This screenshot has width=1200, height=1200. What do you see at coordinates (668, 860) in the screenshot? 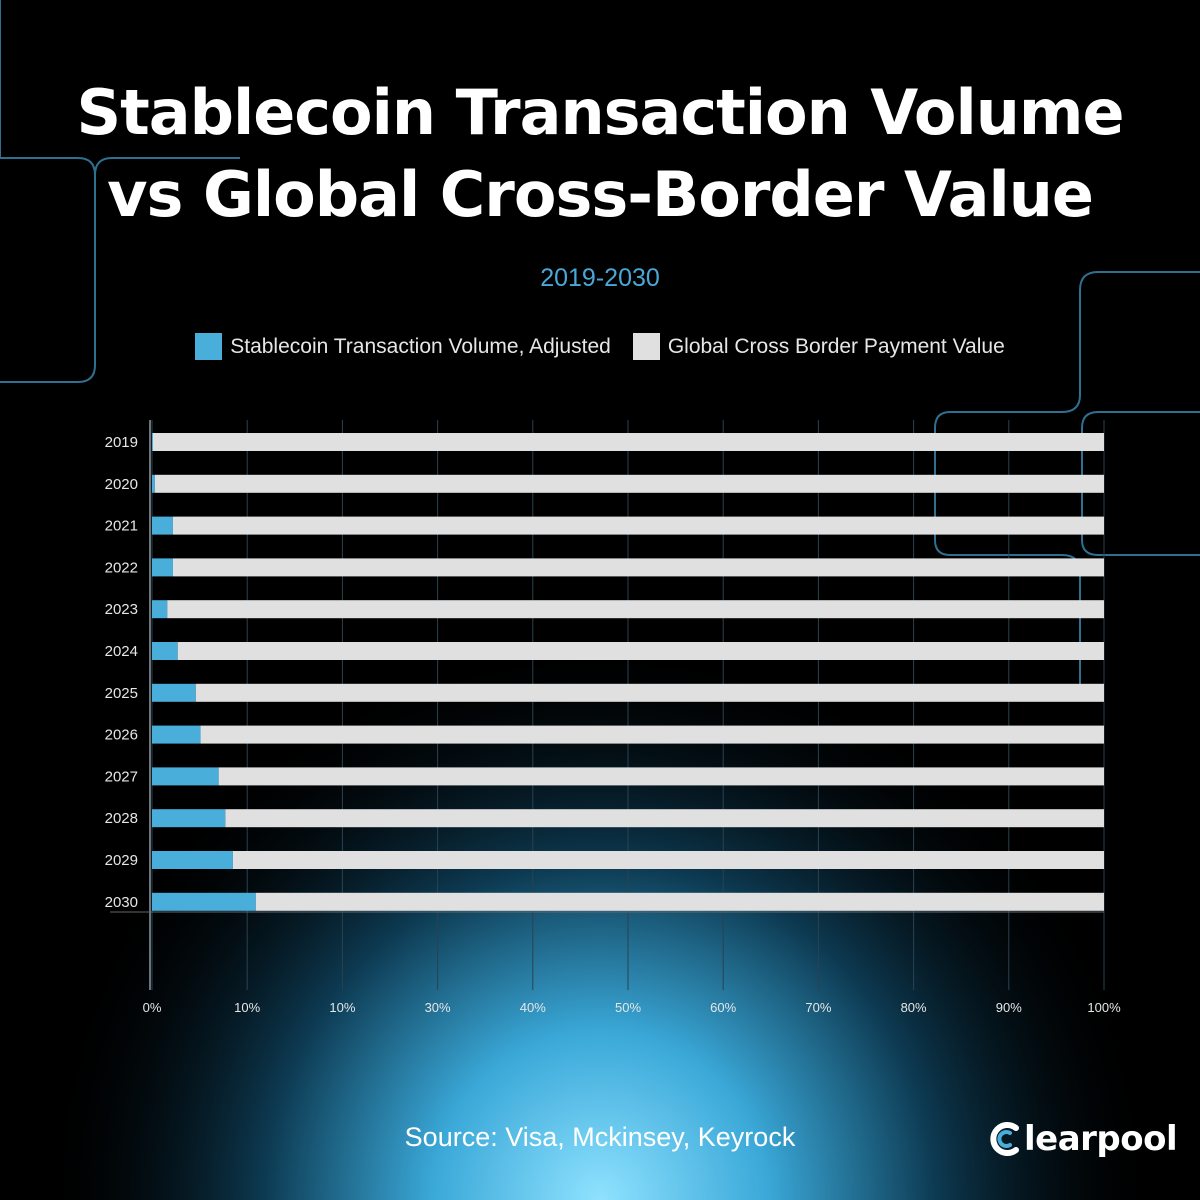
I see `bar-global-2029` at bounding box center [668, 860].